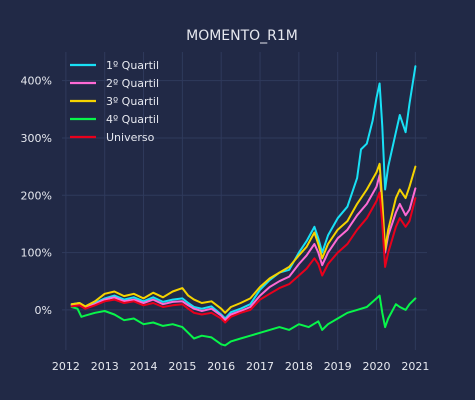 The image size is (475, 400). I want to click on x-axis: 2012 2013 2014 2015 2016 2017 2018 2019 2020 2021, so click(240, 366).